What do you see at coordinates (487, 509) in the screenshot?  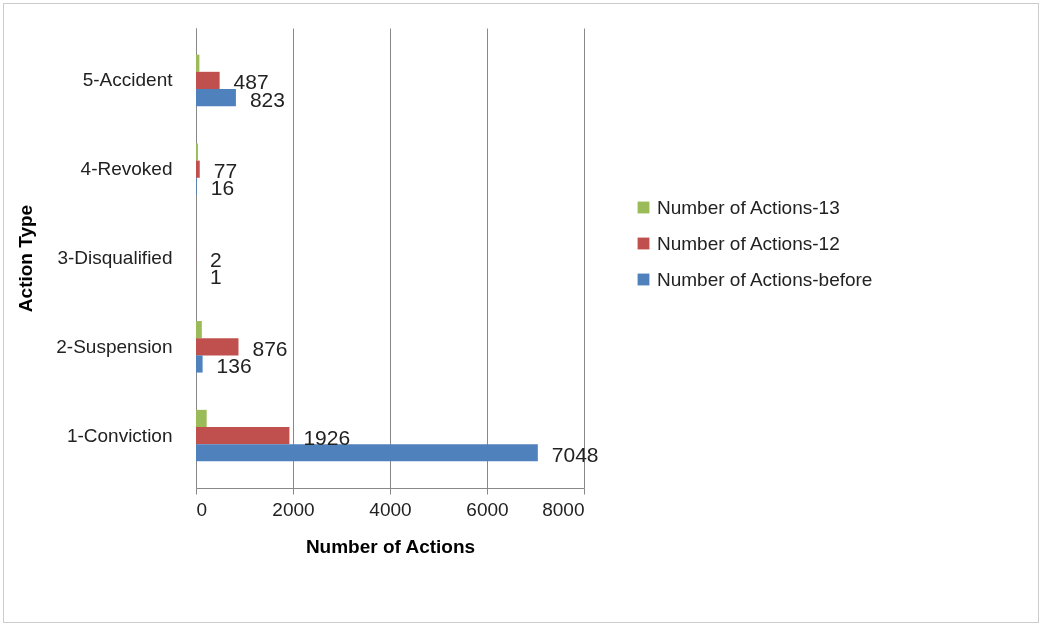 I see `x-tick-label: 6000` at bounding box center [487, 509].